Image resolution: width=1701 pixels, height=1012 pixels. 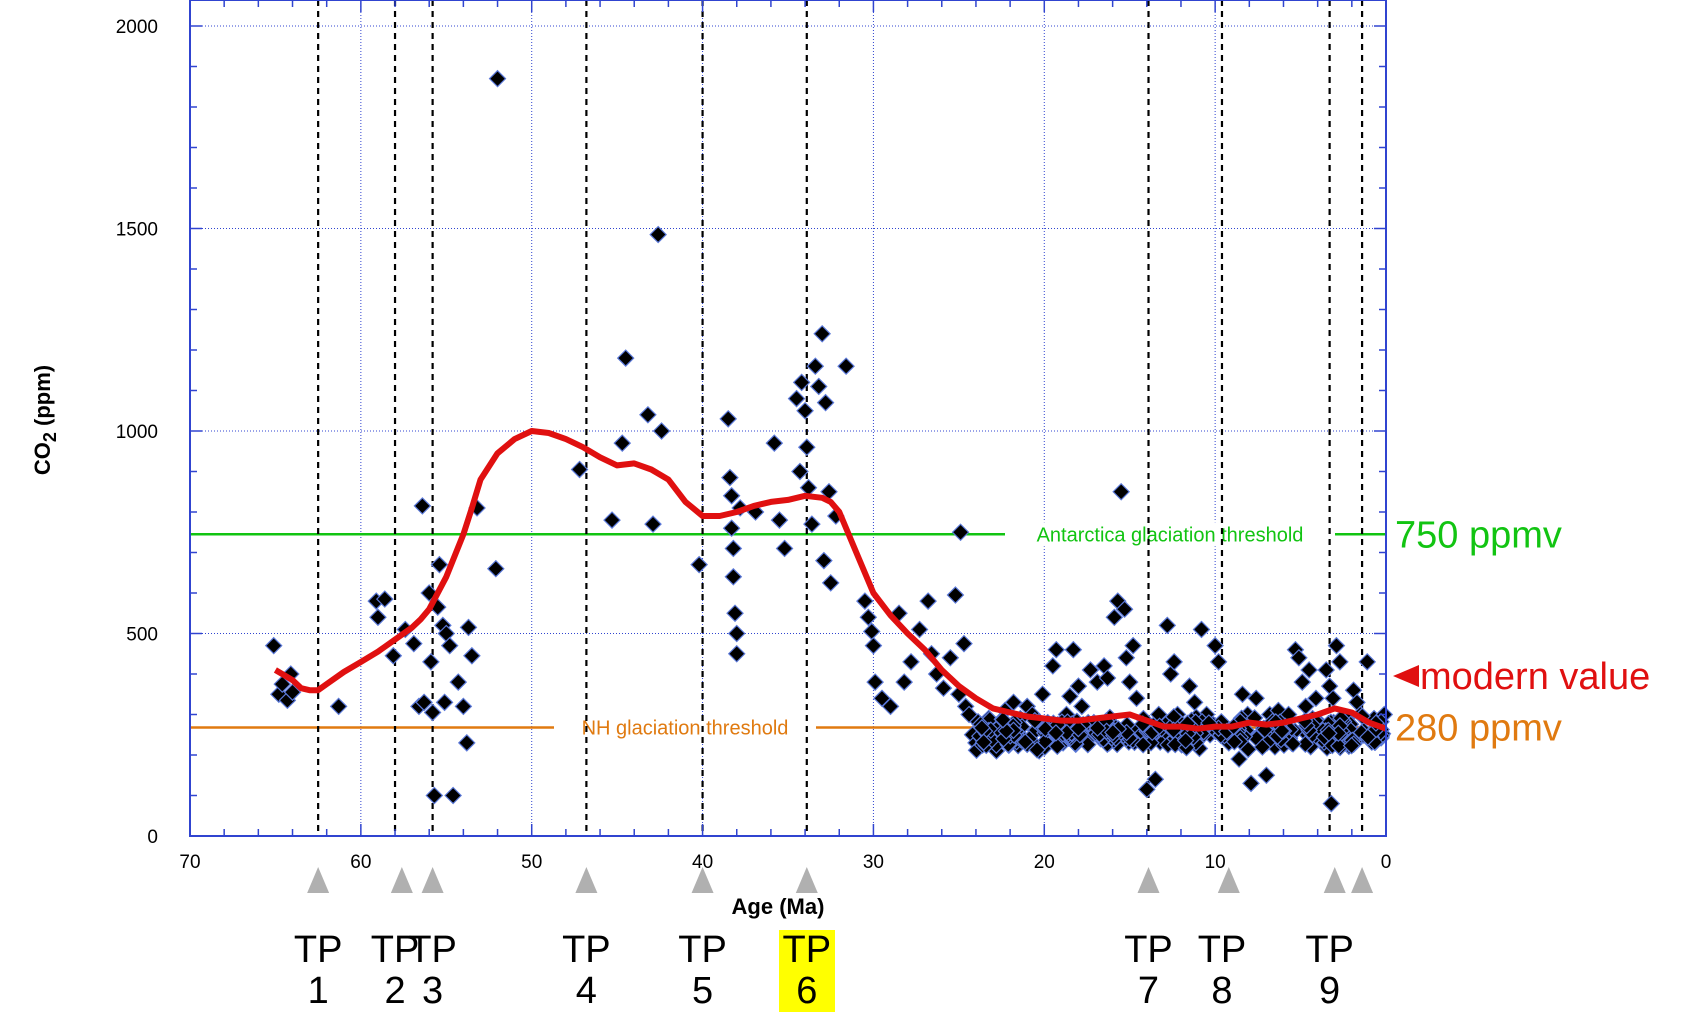 I want to click on tipping-point-number: 5, so click(x=702, y=991).